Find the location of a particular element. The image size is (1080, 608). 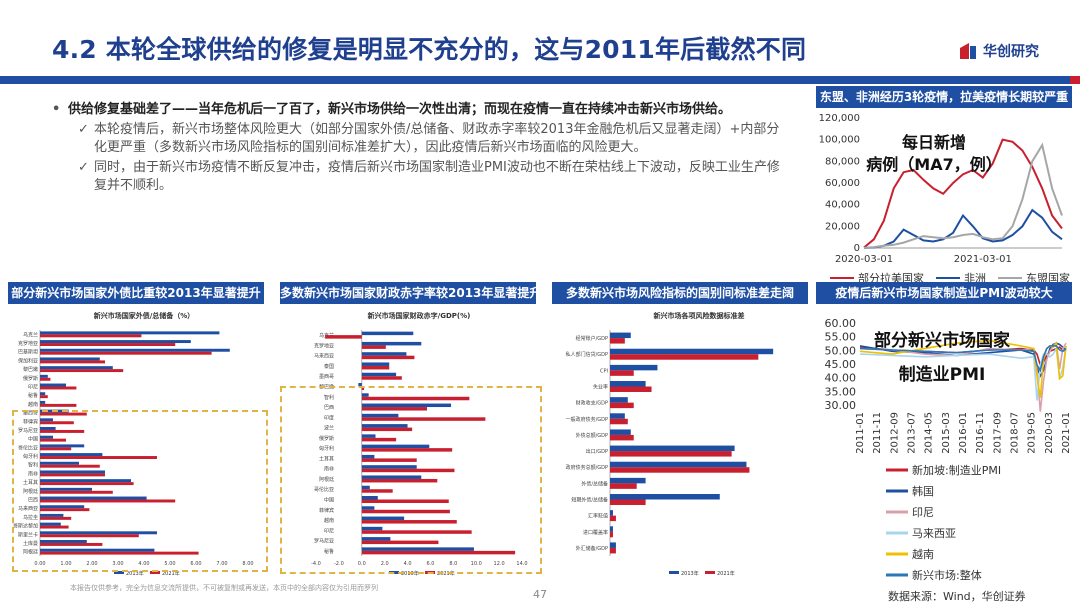

x-tick-label: 2015-03 is located at coordinates (946, 433).